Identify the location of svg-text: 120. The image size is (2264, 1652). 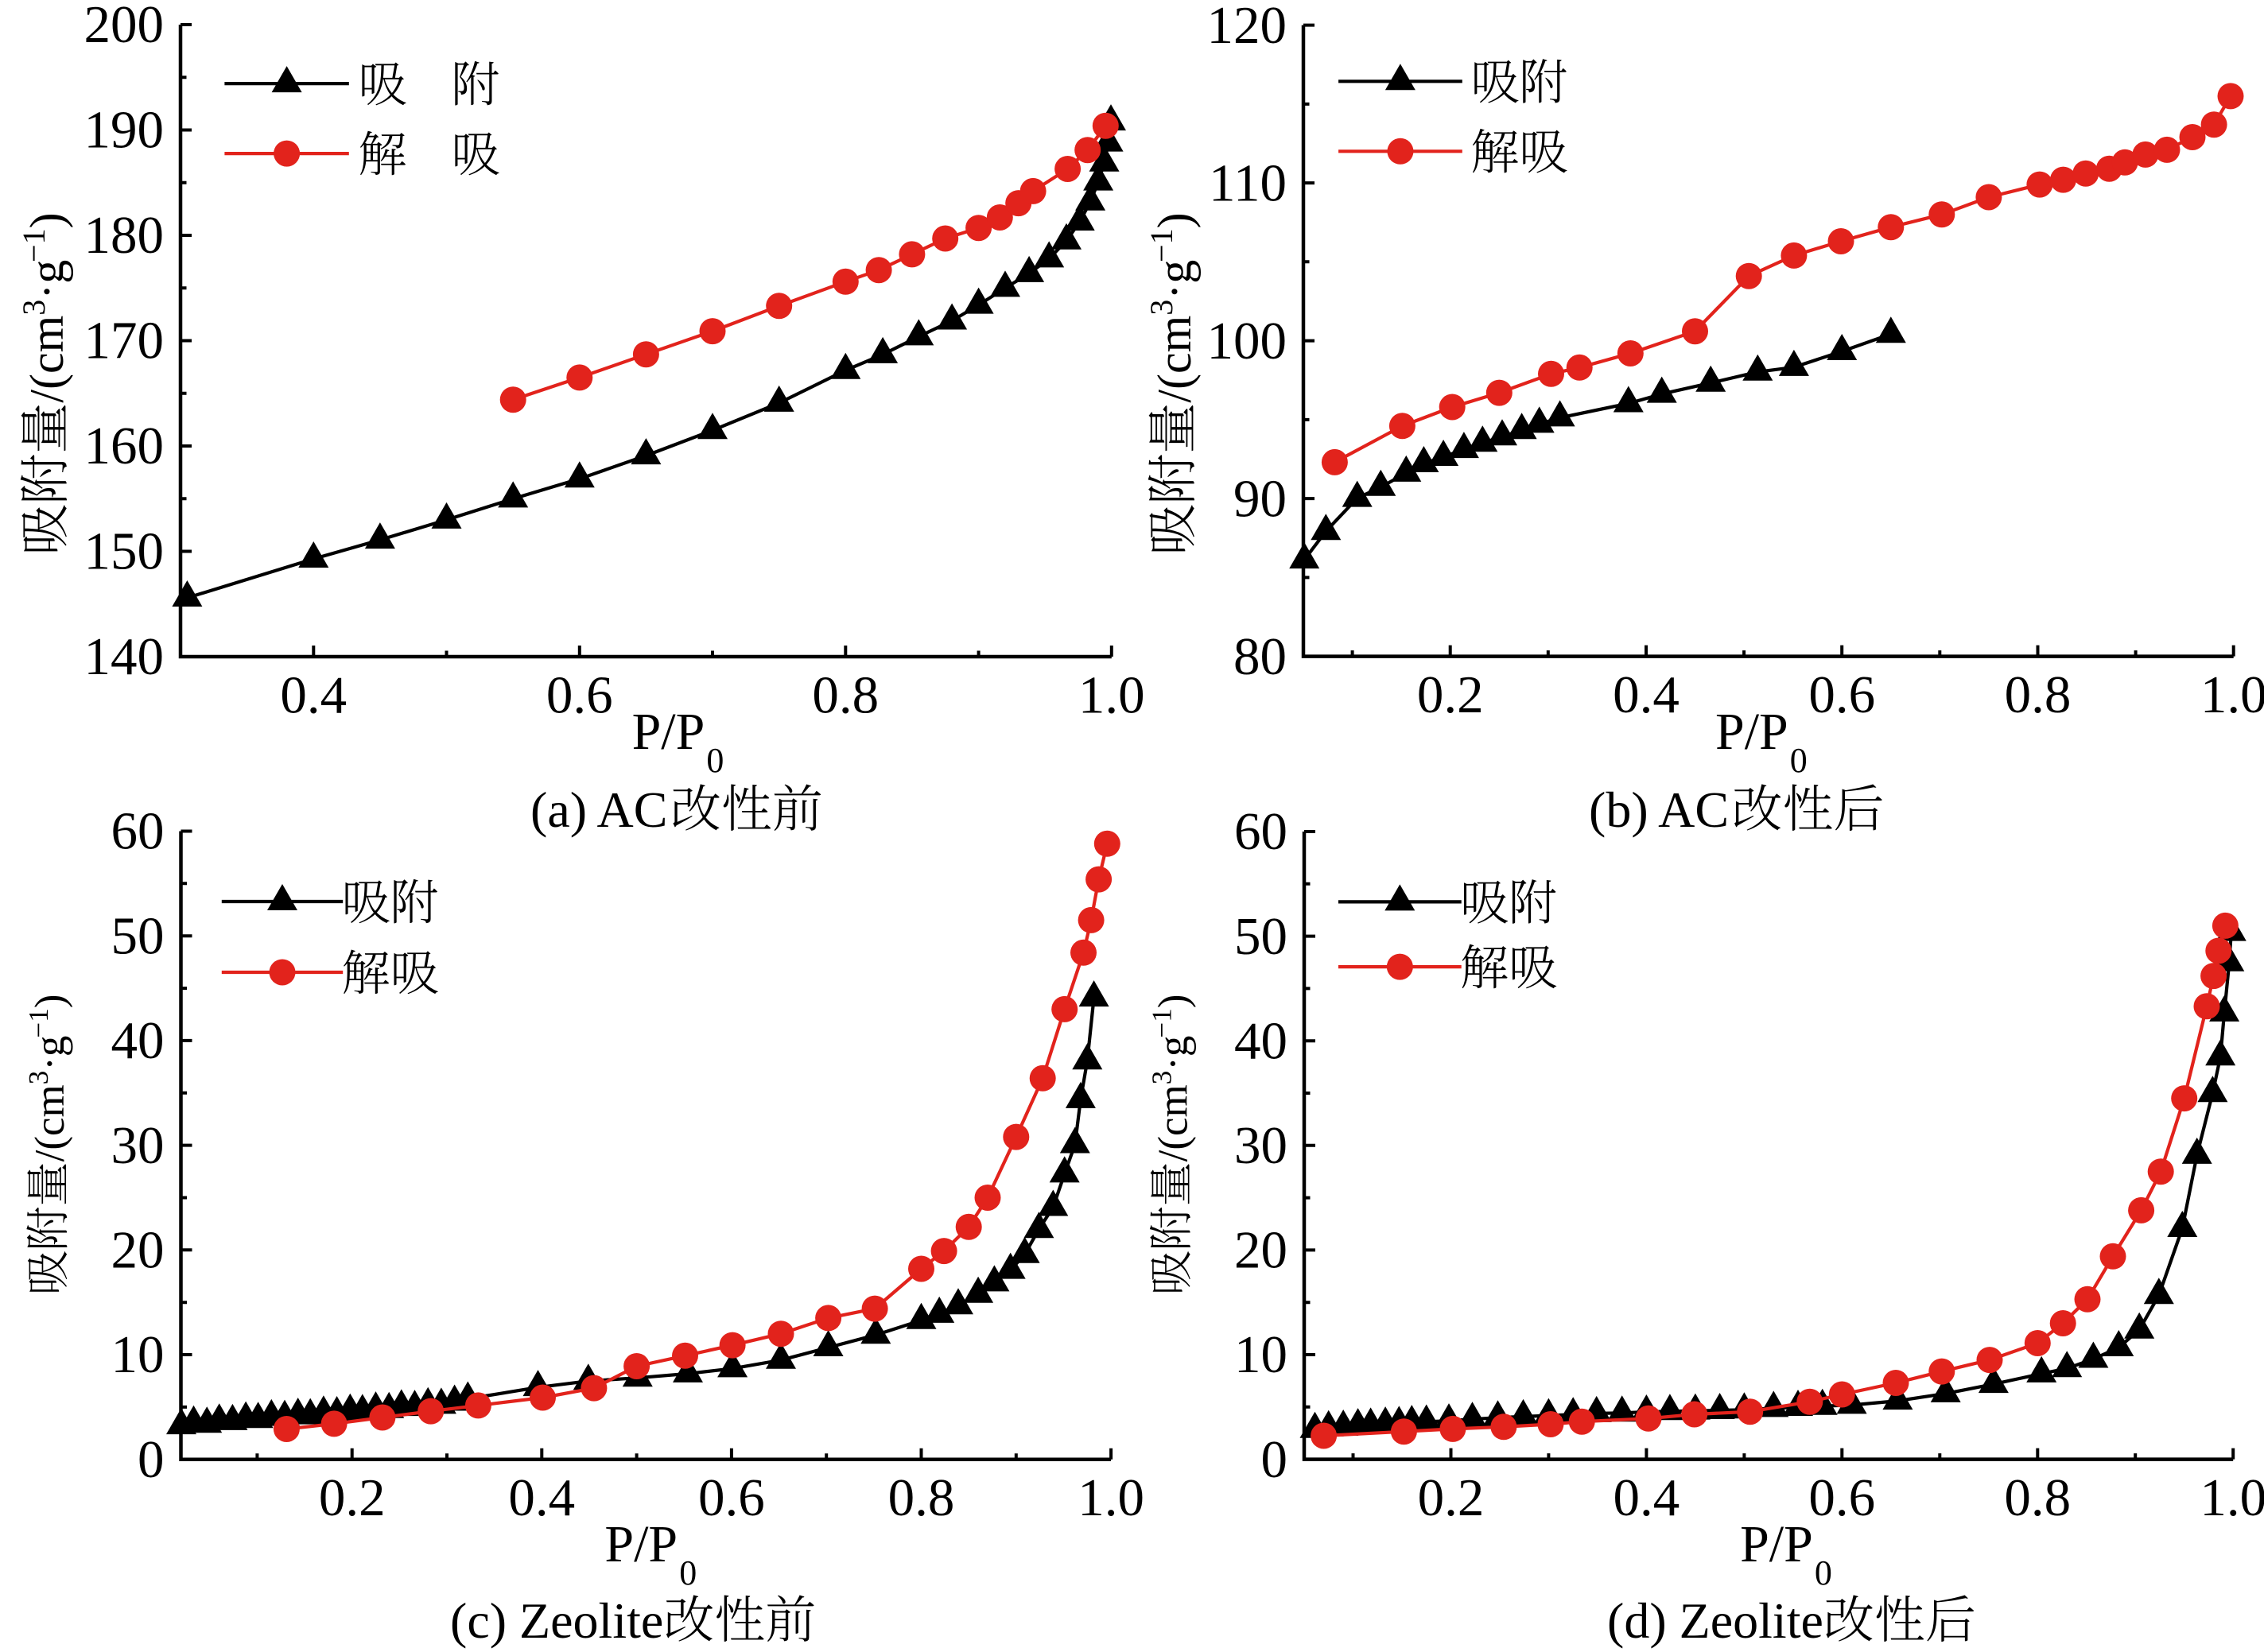
(1247, 27).